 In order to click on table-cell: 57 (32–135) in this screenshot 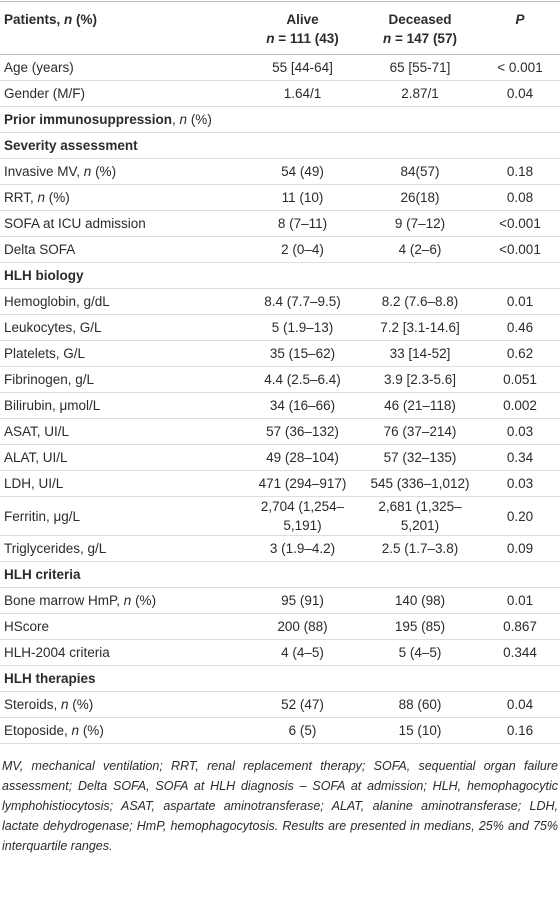, I will do `click(420, 457)`.